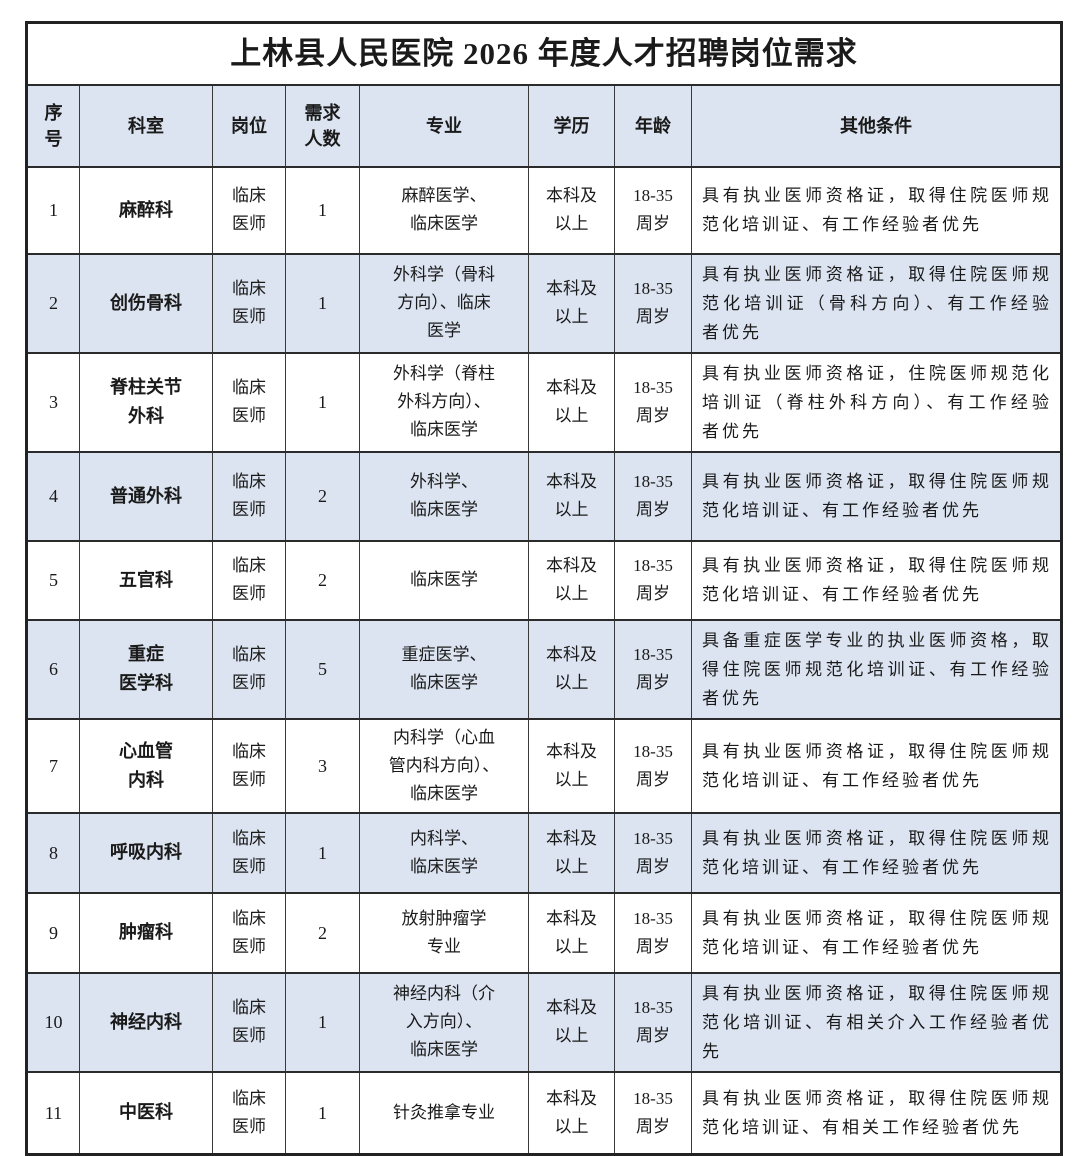 Image resolution: width=1080 pixels, height=1156 pixels. Describe the element at coordinates (146, 1113) in the screenshot. I see `cell-department: 中医科` at that location.